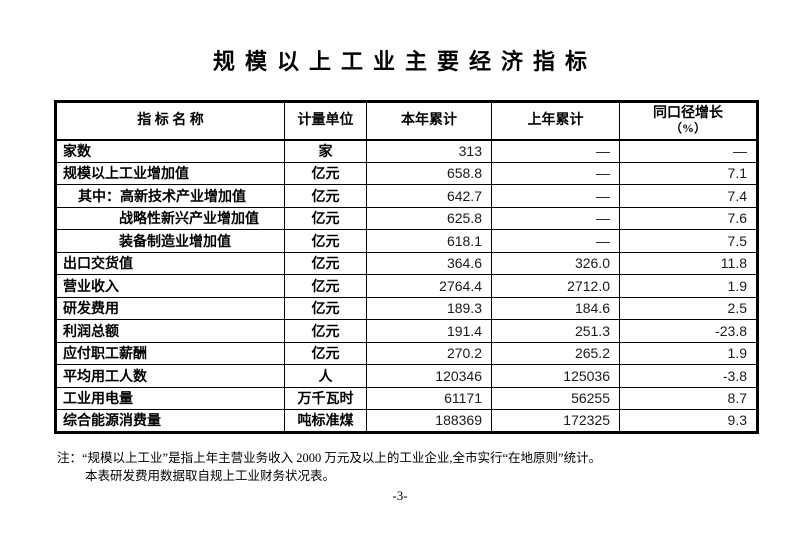 The width and height of the screenshot is (800, 547). What do you see at coordinates (688, 173) in the screenshot?
I see `growth-rate-cell: 7.1` at bounding box center [688, 173].